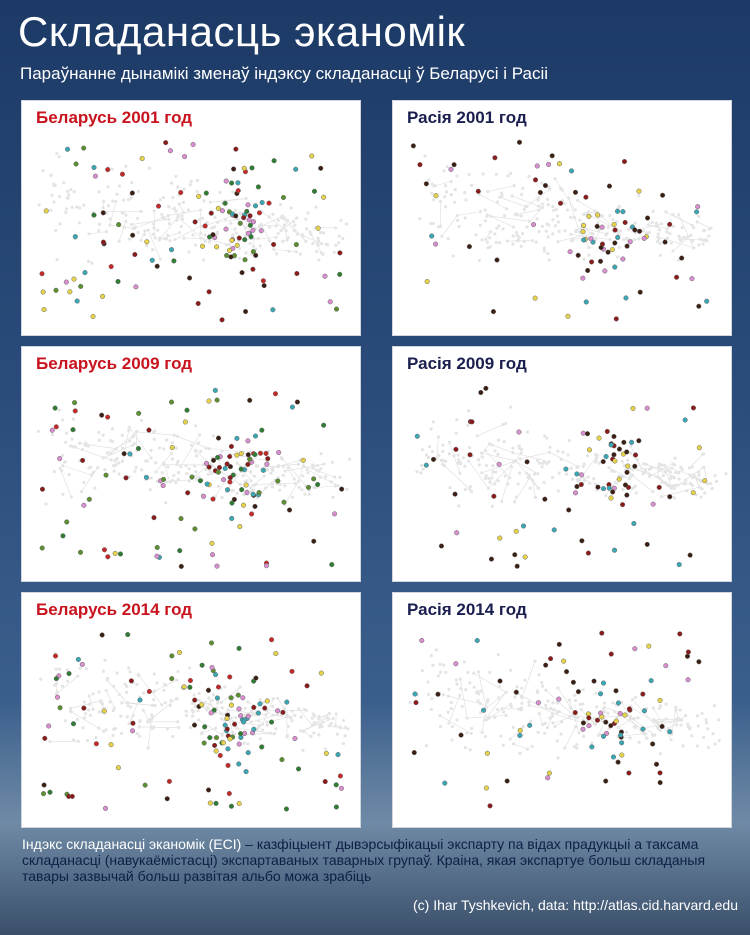 This screenshot has height=935, width=750. I want to click on title: Складанасць эканомік, so click(242, 31).